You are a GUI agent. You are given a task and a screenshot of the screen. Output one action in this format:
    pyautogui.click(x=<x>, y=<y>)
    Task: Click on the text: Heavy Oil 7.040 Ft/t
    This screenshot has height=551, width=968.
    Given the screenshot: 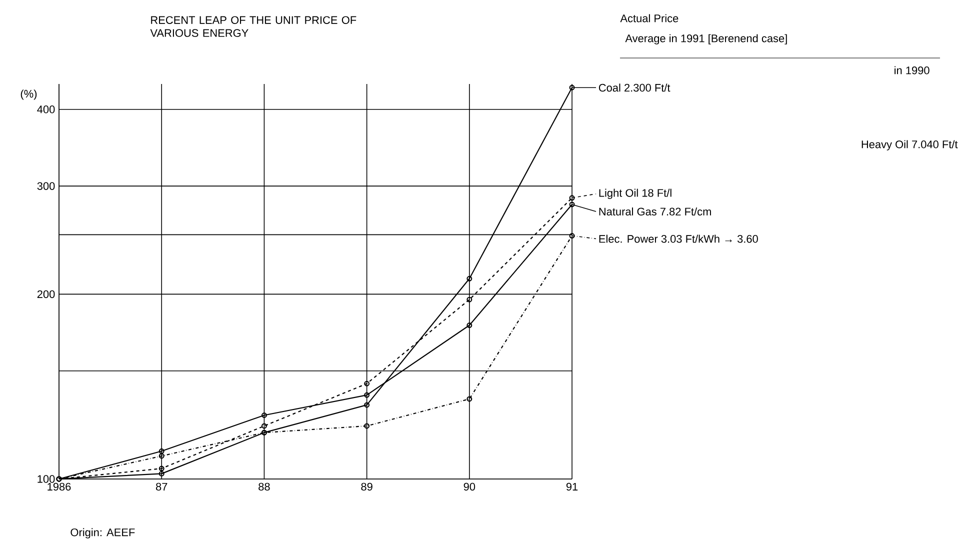 What is the action you would take?
    pyautogui.click(x=910, y=145)
    